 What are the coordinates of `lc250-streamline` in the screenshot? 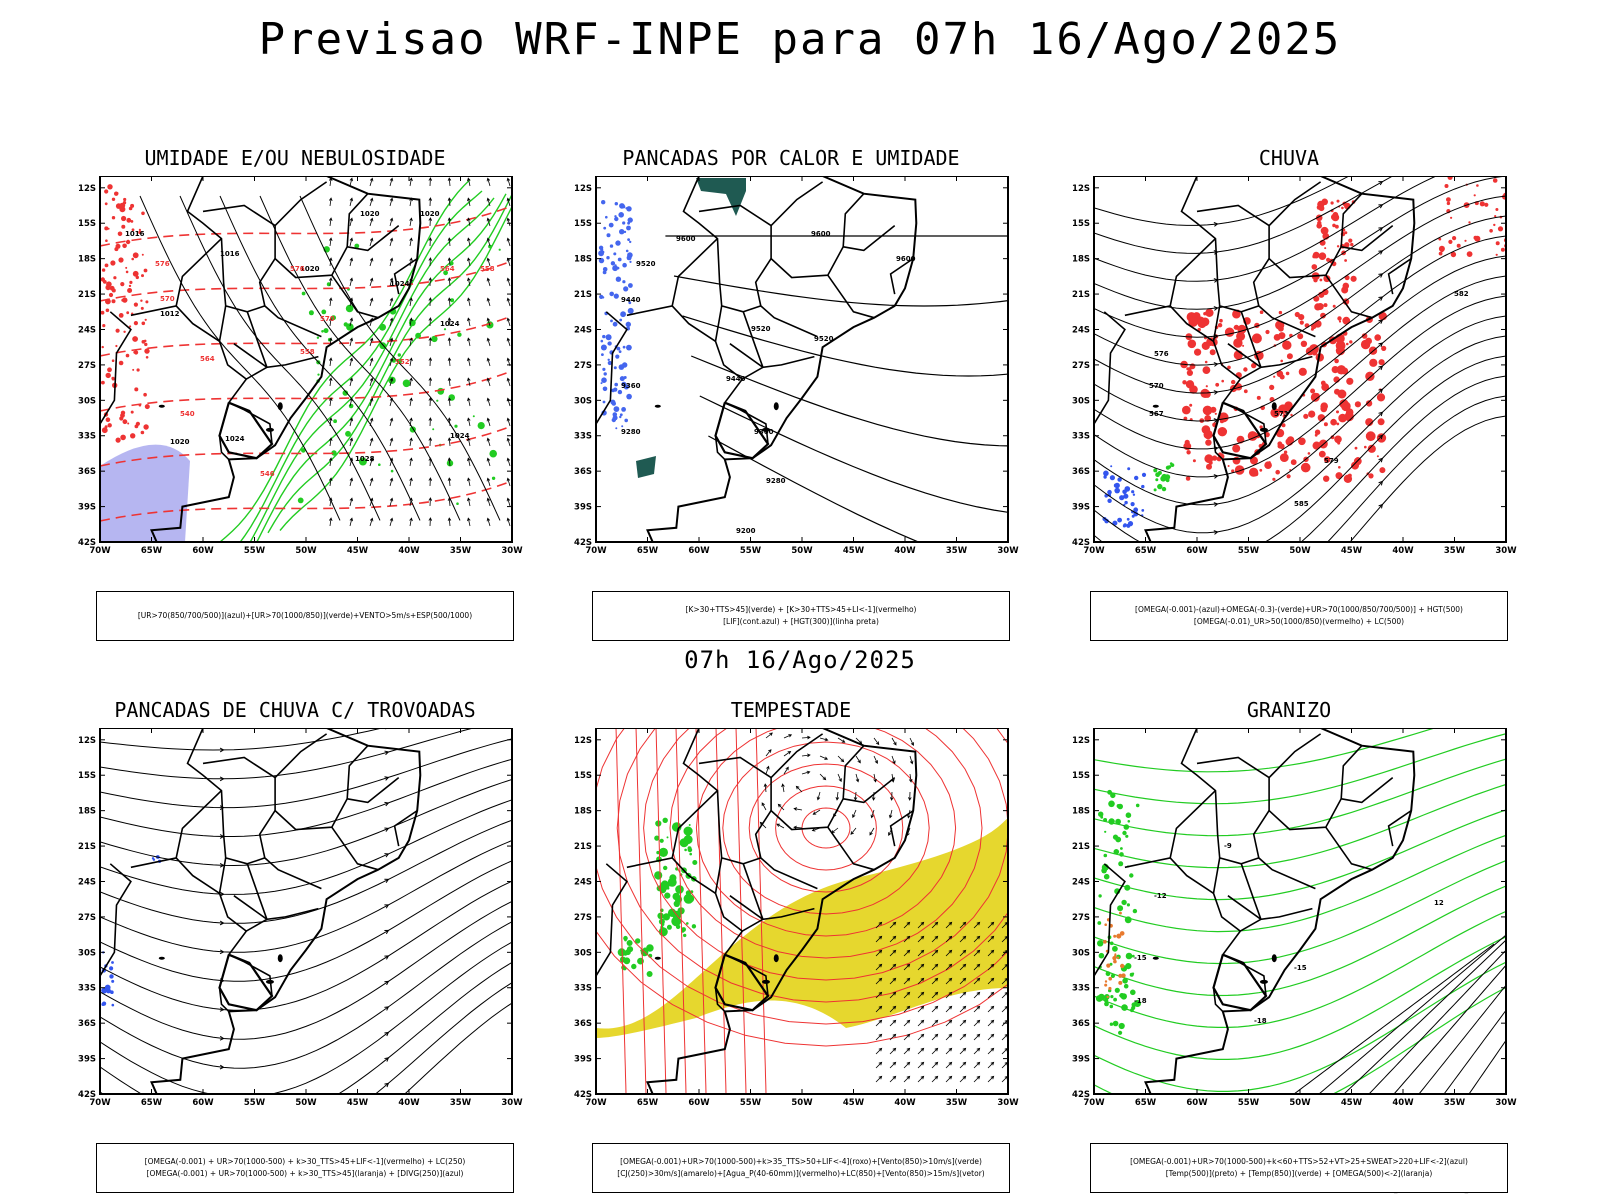 It's located at (306, 1027).